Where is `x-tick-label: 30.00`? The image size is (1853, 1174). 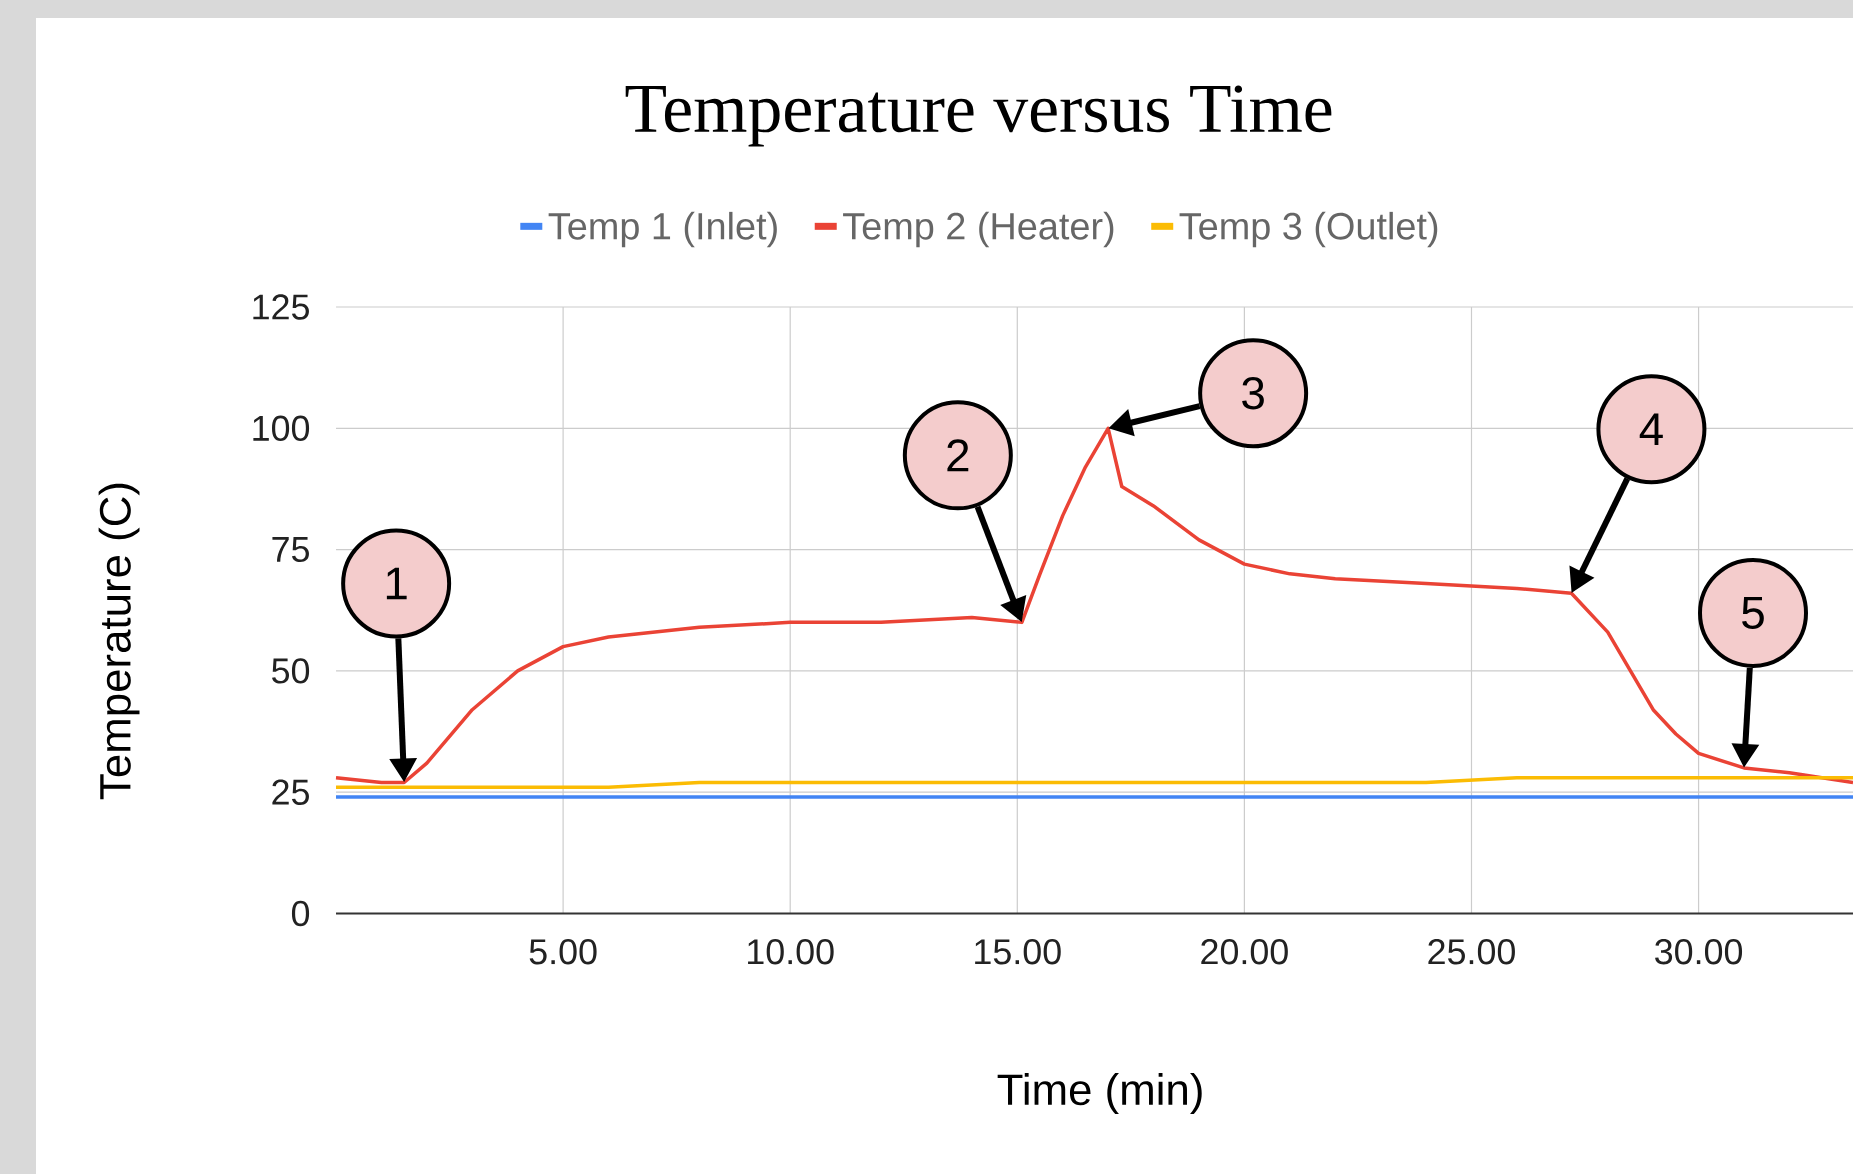 x-tick-label: 30.00 is located at coordinates (1699, 952).